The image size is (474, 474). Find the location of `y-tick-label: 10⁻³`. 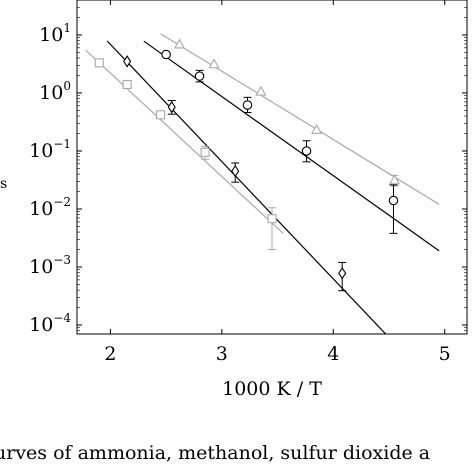

y-tick-label: 10⁻³ is located at coordinates (50, 265).